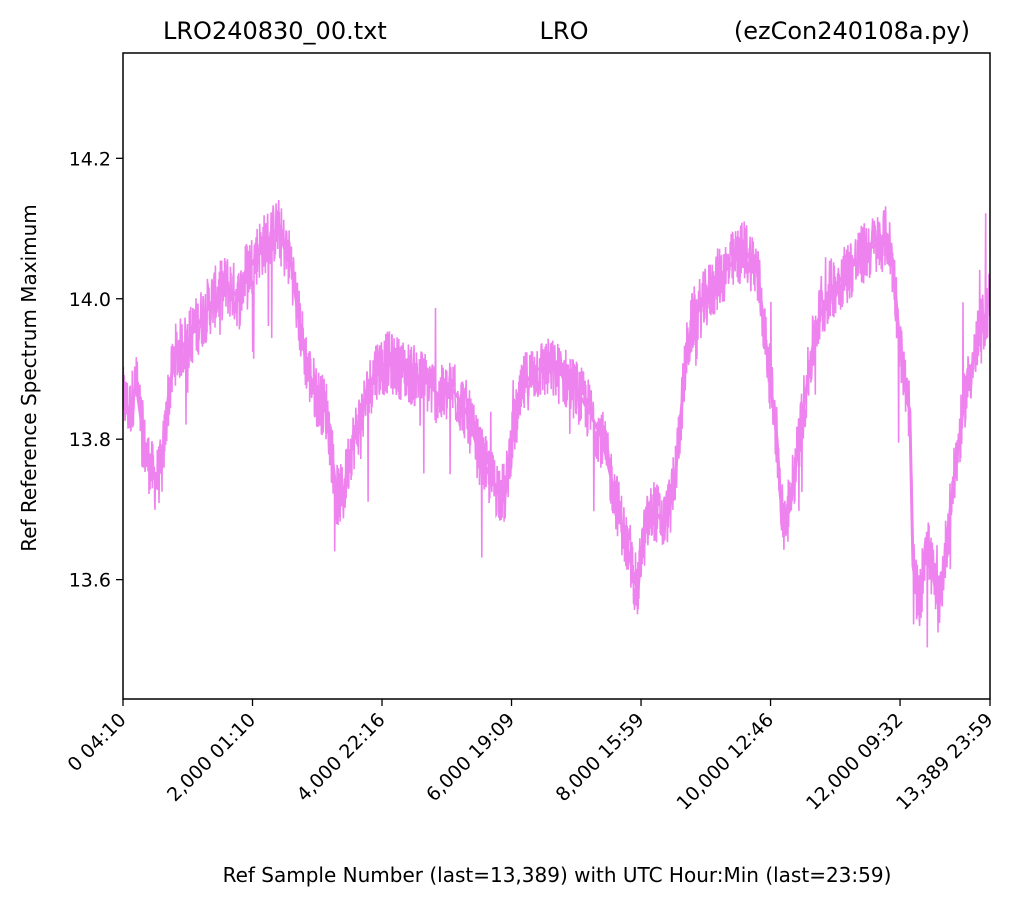 This screenshot has height=906, width=1024. I want to click on y-tick-label: 13.8, so click(90, 440).